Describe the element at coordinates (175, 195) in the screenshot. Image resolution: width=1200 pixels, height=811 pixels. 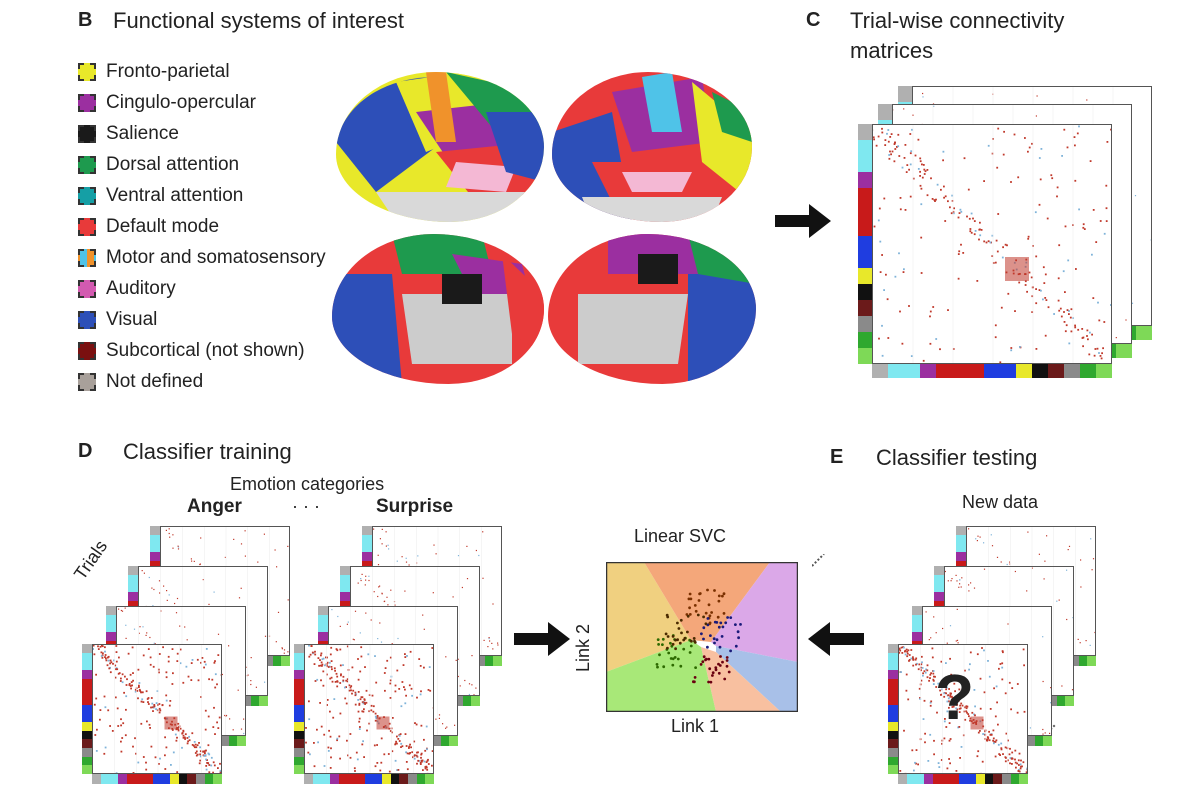
I see `legend-label: Ventral attention` at that location.